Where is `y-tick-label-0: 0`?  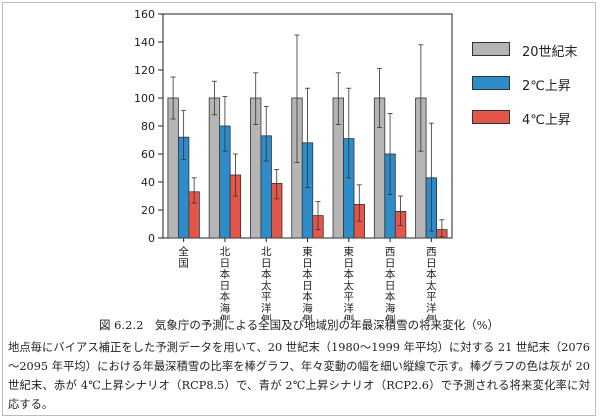 y-tick-label-0: 0 is located at coordinates (151, 238).